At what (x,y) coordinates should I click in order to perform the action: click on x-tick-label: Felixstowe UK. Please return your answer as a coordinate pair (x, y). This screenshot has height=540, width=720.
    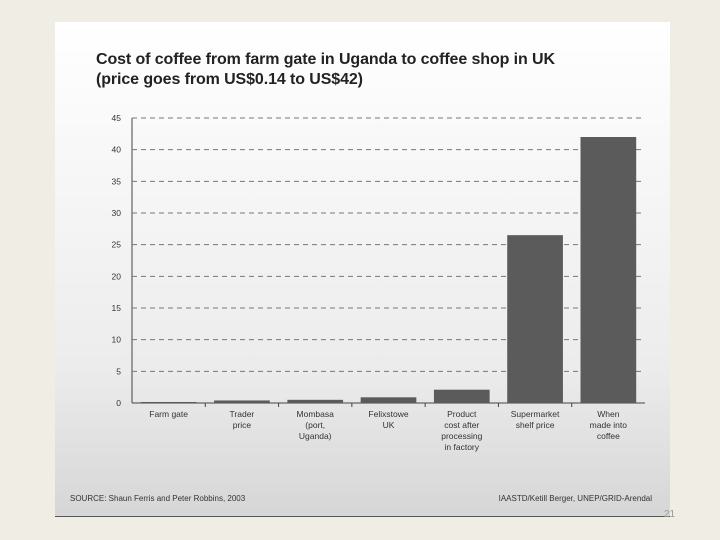
    Looking at the image, I should click on (388, 419).